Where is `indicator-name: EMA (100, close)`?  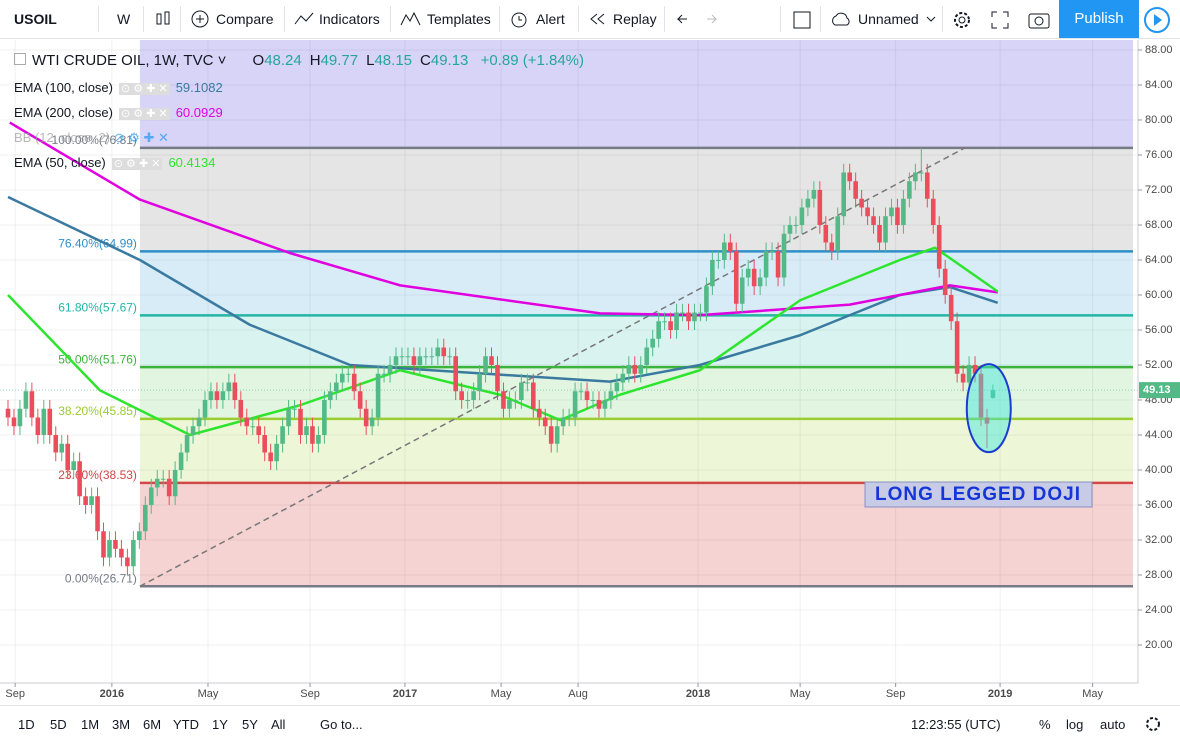 indicator-name: EMA (100, close) is located at coordinates (63, 87).